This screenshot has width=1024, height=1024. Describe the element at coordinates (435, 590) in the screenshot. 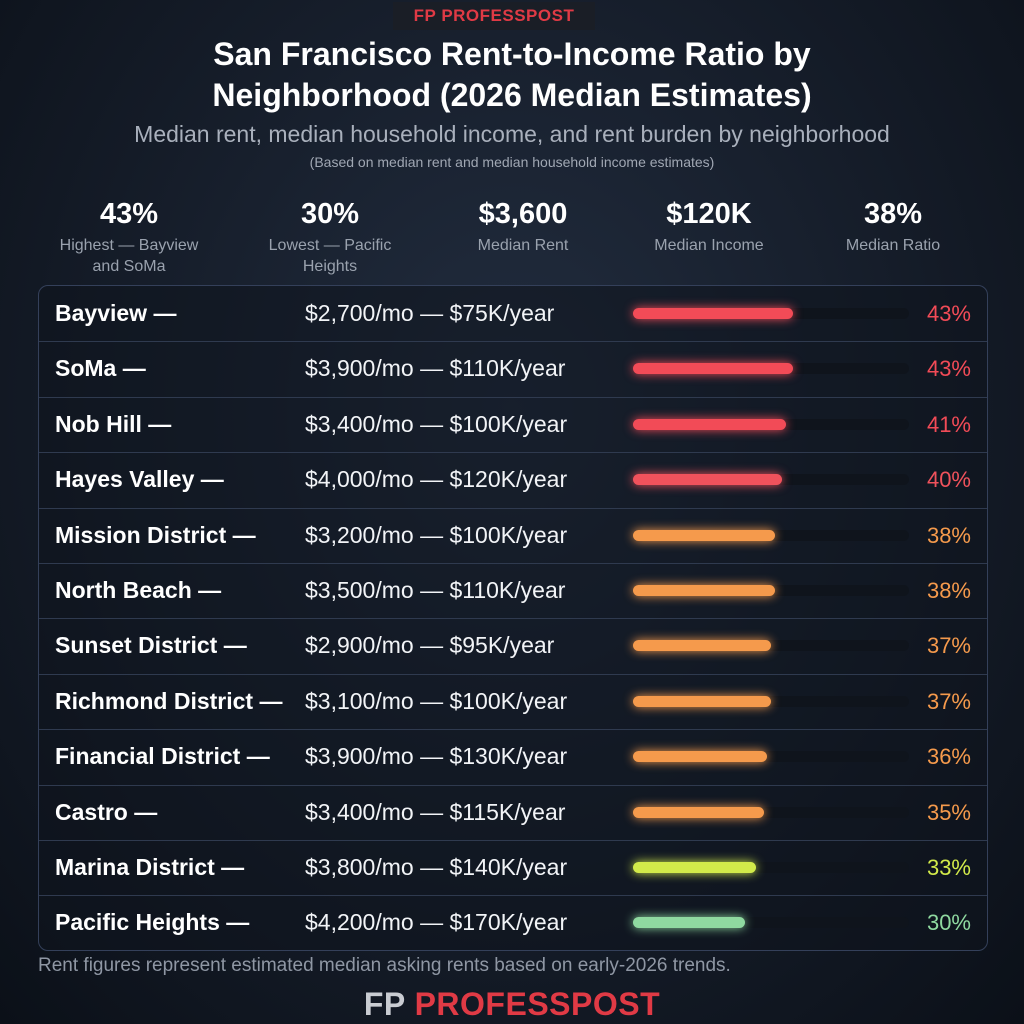

I see `rent-income: $3,500/mo — $110K/year` at that location.